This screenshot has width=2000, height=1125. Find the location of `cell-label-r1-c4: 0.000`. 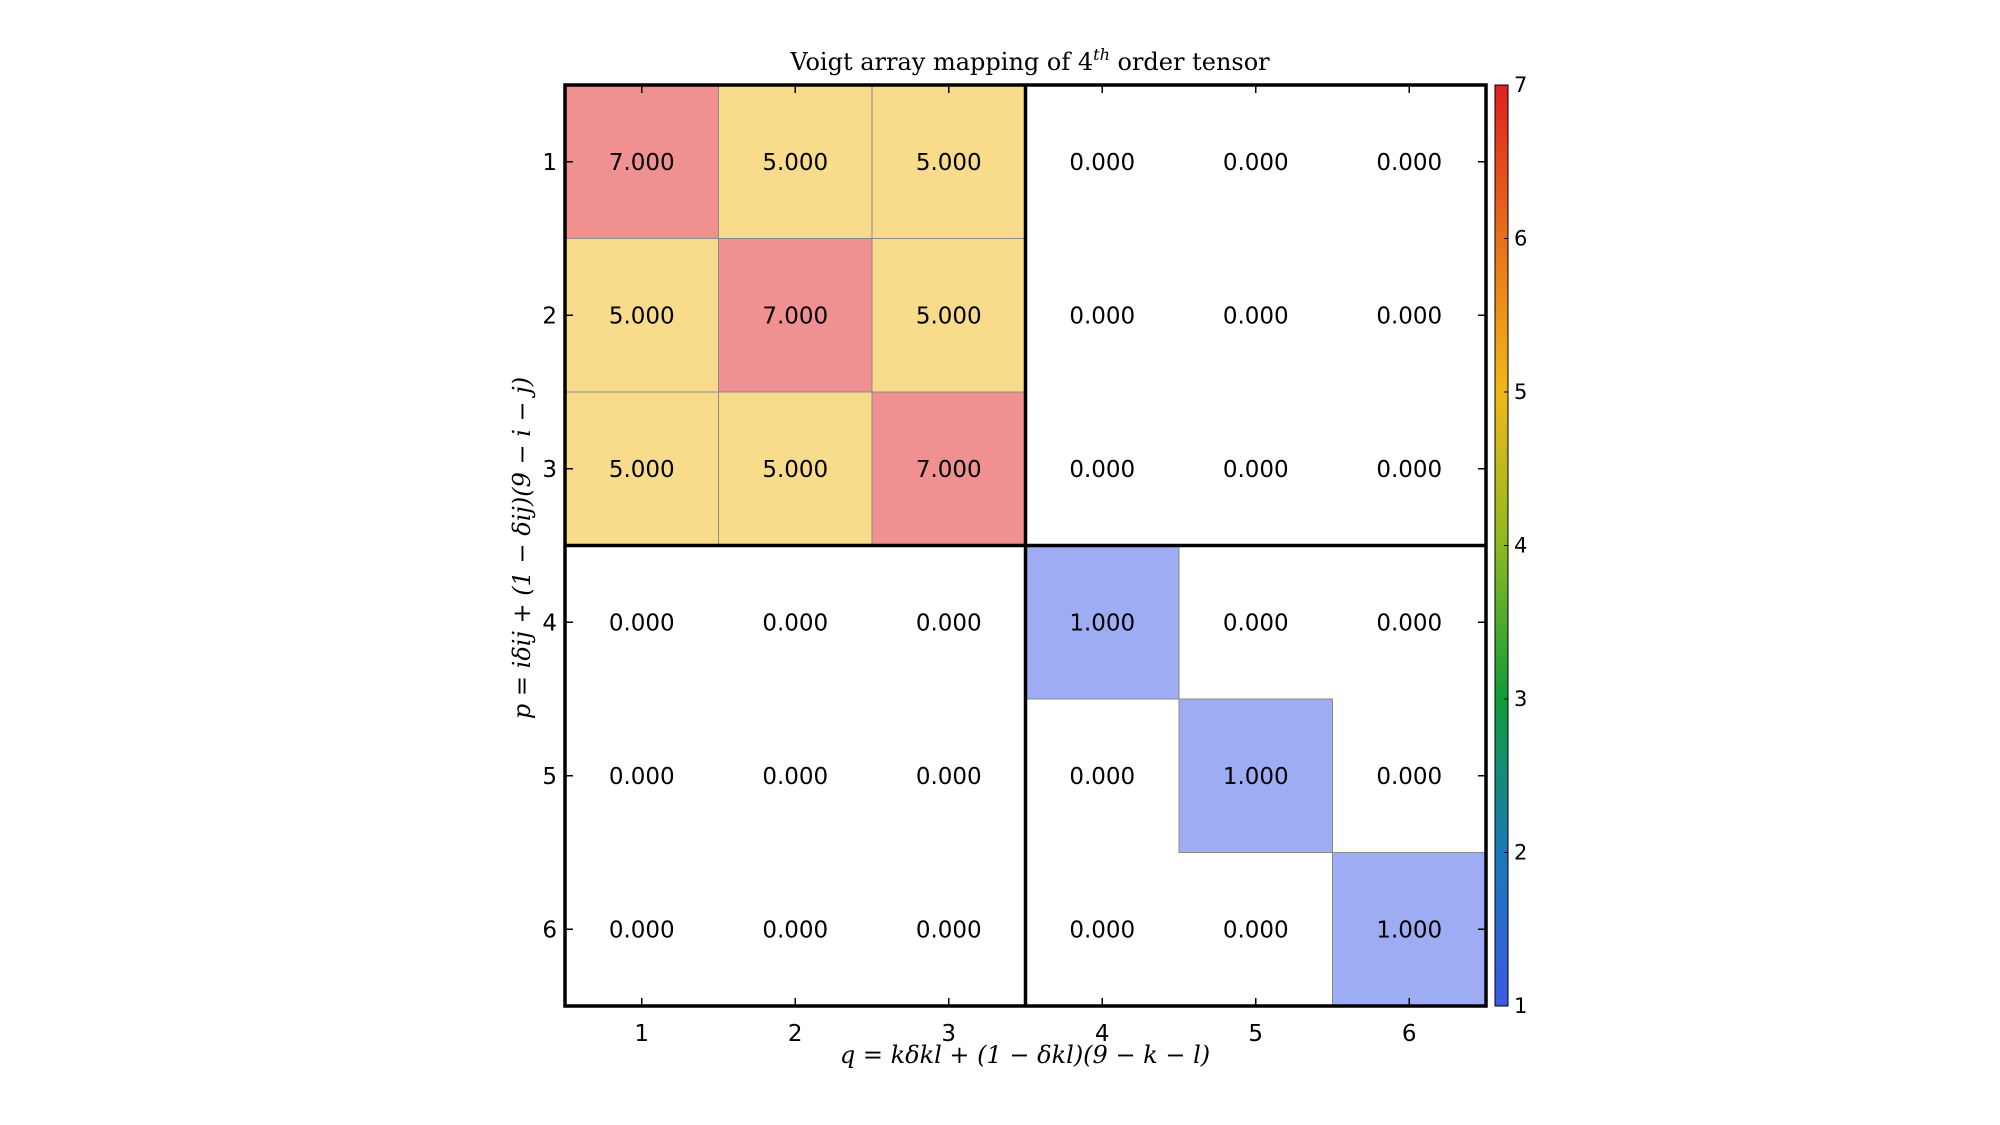

cell-label-r1-c4: 0.000 is located at coordinates (1102, 163).